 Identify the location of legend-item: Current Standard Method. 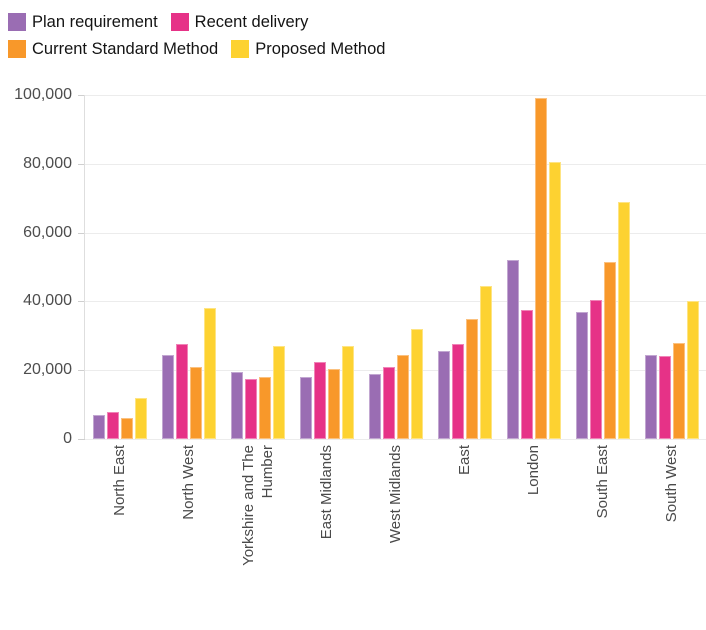
(113, 49).